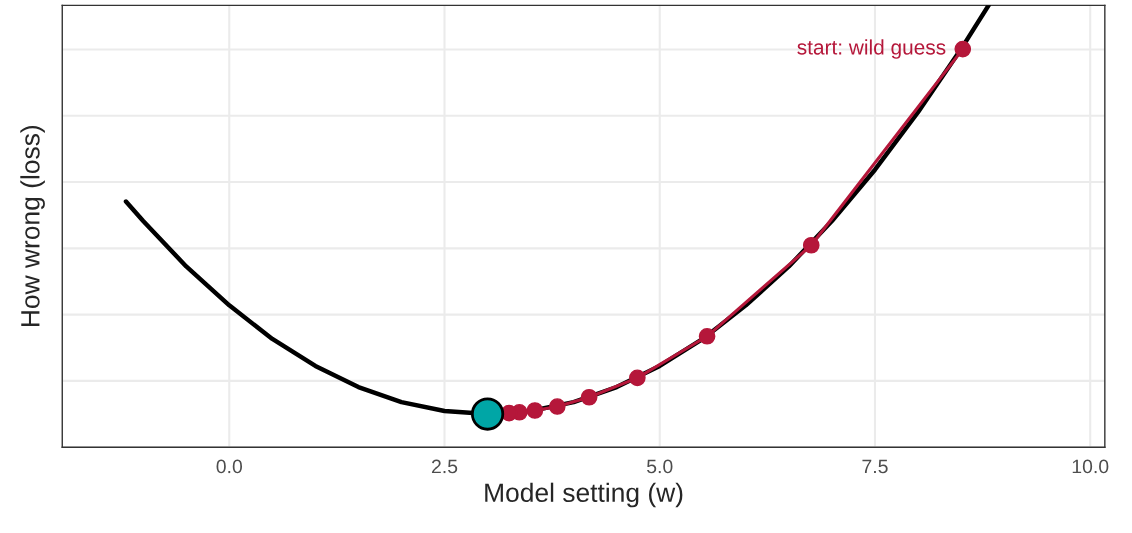  What do you see at coordinates (584, 495) in the screenshot?
I see `x-axis-title: Model setting (w)` at bounding box center [584, 495].